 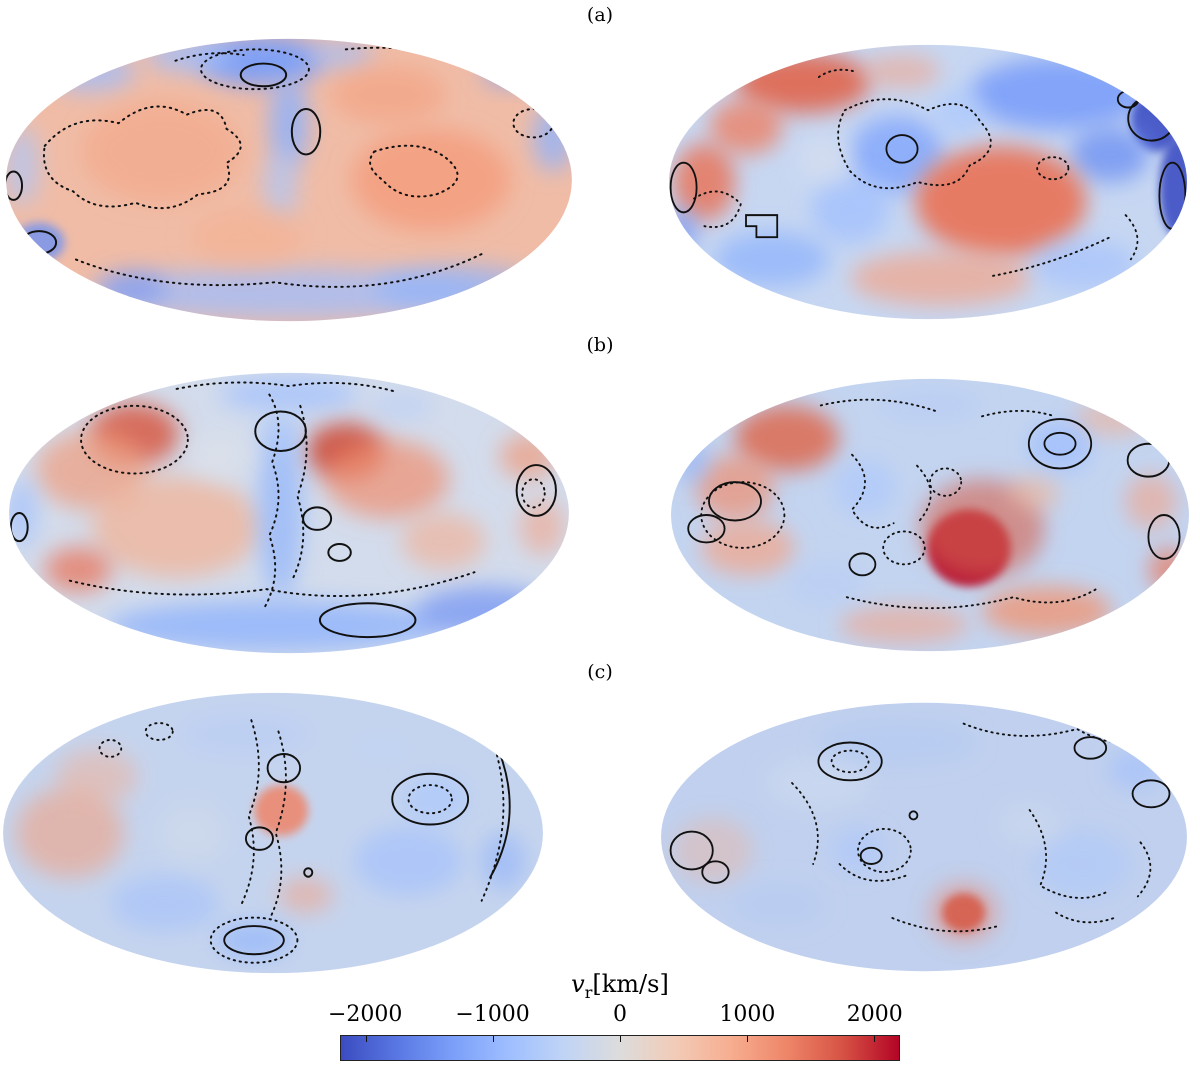 I want to click on colorbar-tick-label-0: −2000, so click(x=365, y=1014).